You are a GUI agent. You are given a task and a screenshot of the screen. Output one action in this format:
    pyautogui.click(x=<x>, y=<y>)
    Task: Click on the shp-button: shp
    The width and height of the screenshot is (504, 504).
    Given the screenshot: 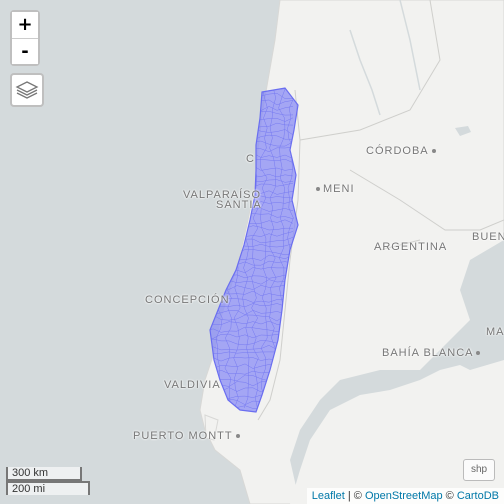 What is the action you would take?
    pyautogui.click(x=479, y=470)
    